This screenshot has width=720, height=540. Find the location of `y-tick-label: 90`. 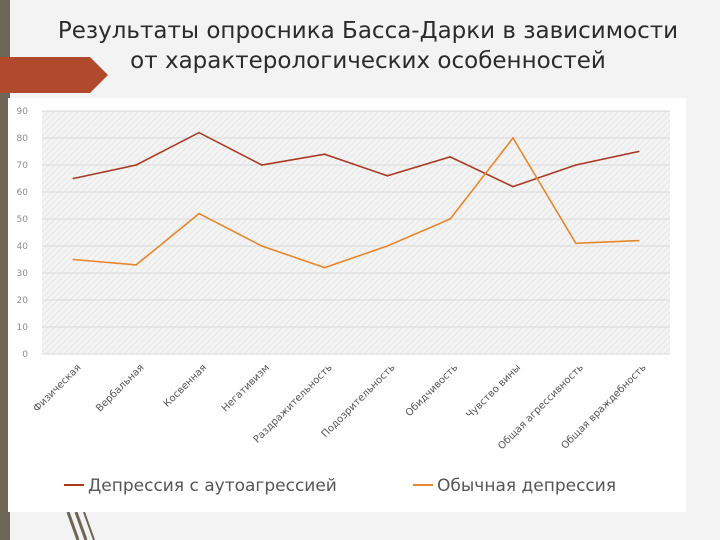

y-tick-label: 90 is located at coordinates (23, 112).